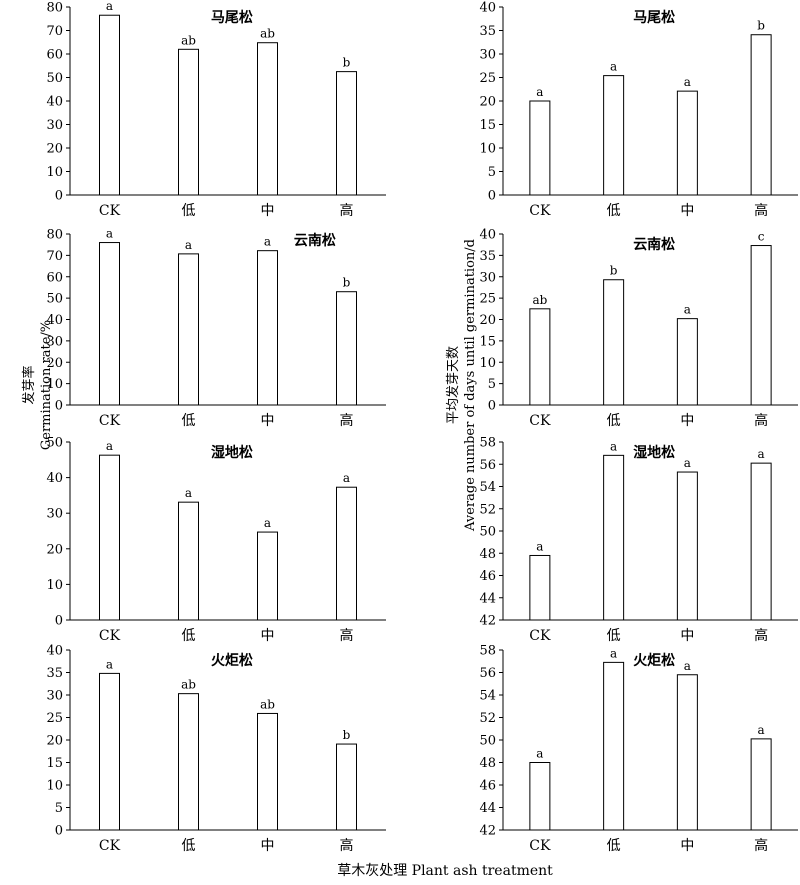 The height and width of the screenshot is (885, 800). What do you see at coordinates (29, 384) in the screenshot?
I see `left-y-axis-title-zh: 发芽率` at bounding box center [29, 384].